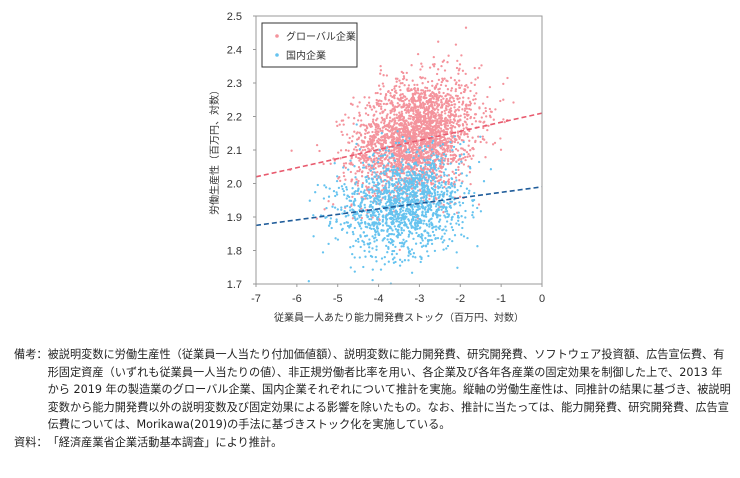  What do you see at coordinates (338, 299) in the screenshot?
I see `x-tick-label: -5` at bounding box center [338, 299].